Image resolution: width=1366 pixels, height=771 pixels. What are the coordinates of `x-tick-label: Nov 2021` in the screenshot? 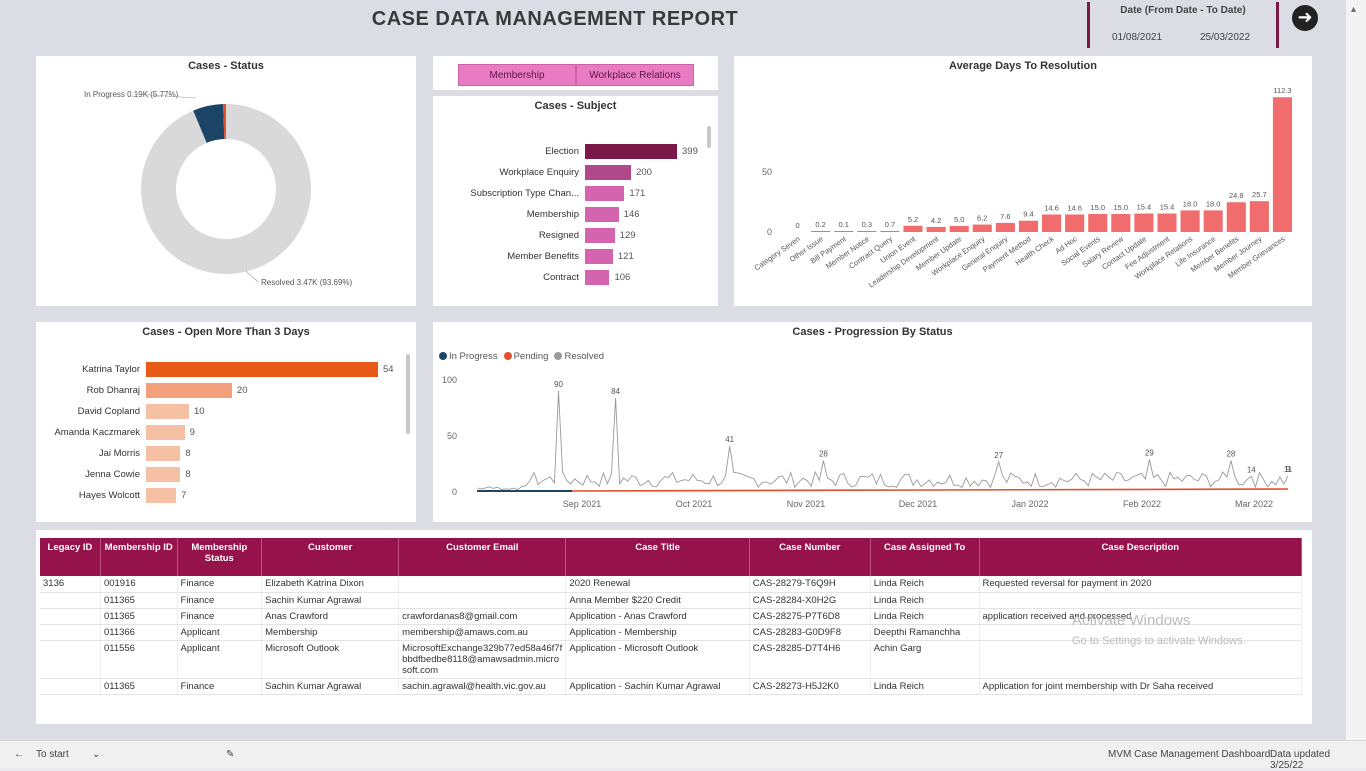 It's located at (806, 504).